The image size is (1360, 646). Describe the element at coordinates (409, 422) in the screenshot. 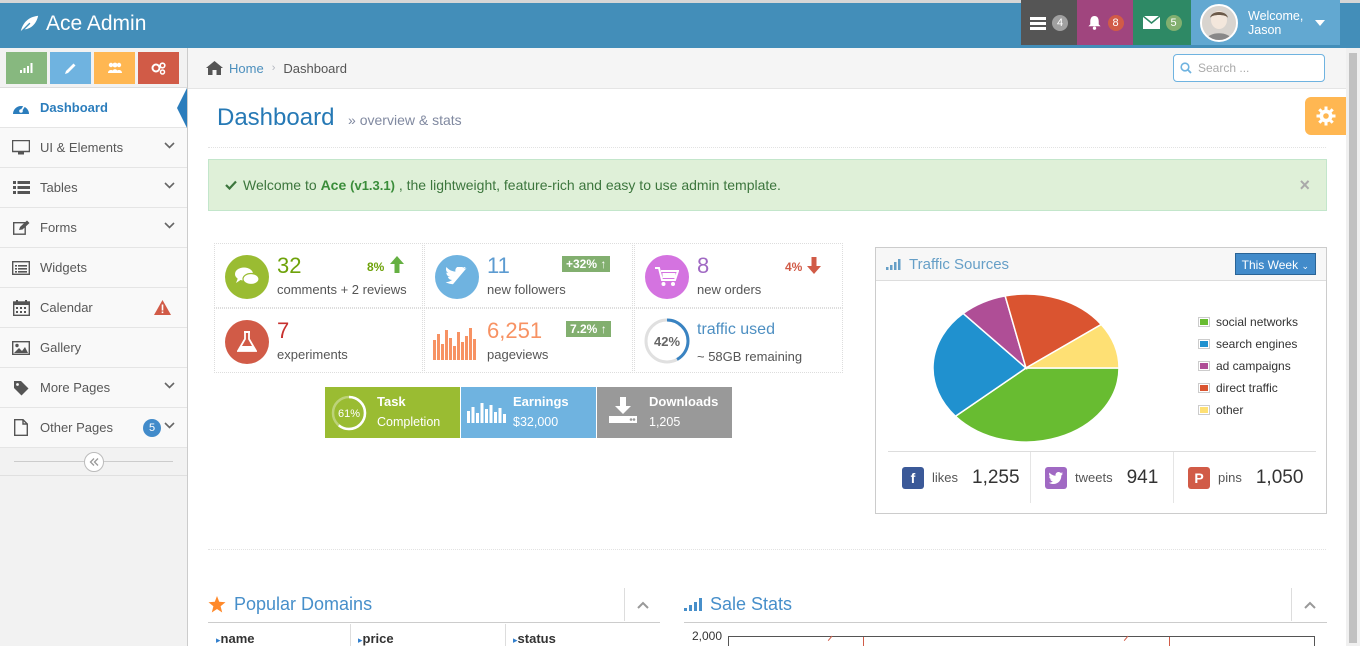

I see `bigbox-sub: Completion` at that location.